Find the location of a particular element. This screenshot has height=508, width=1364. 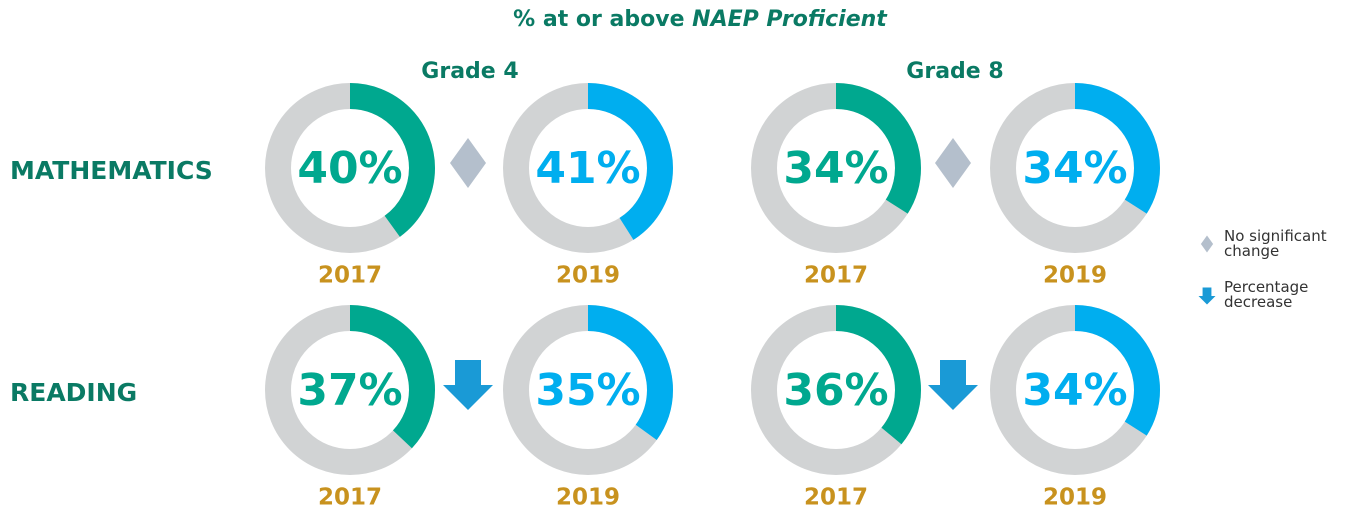

title: % at or above NAEP Proficient is located at coordinates (700, 19).